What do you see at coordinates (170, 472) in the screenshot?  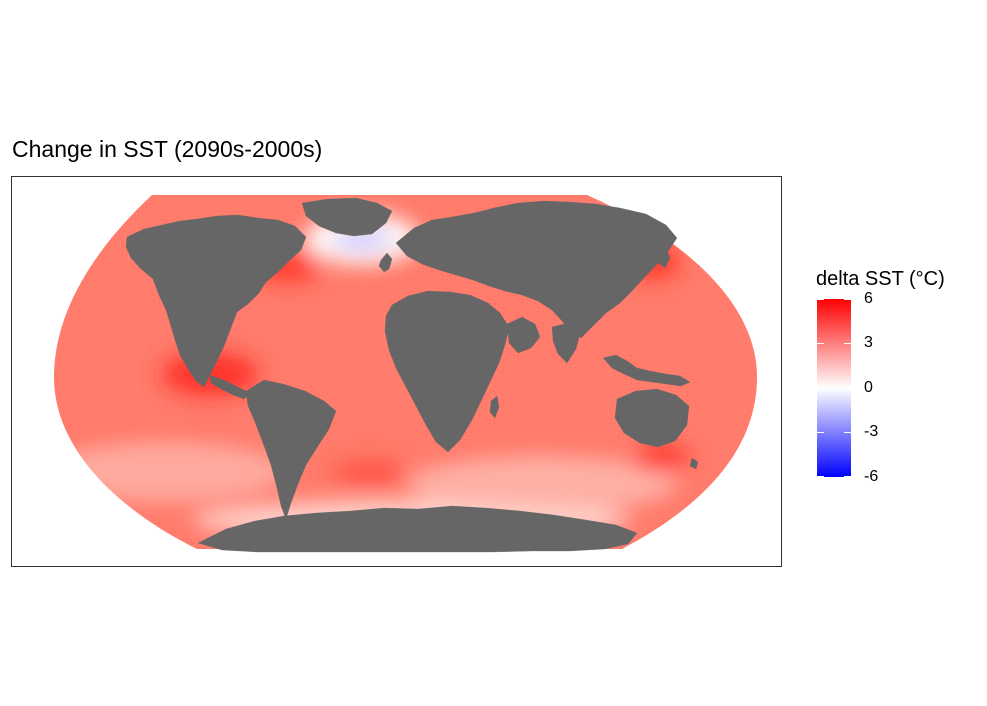 I see `southern-pacific-band` at bounding box center [170, 472].